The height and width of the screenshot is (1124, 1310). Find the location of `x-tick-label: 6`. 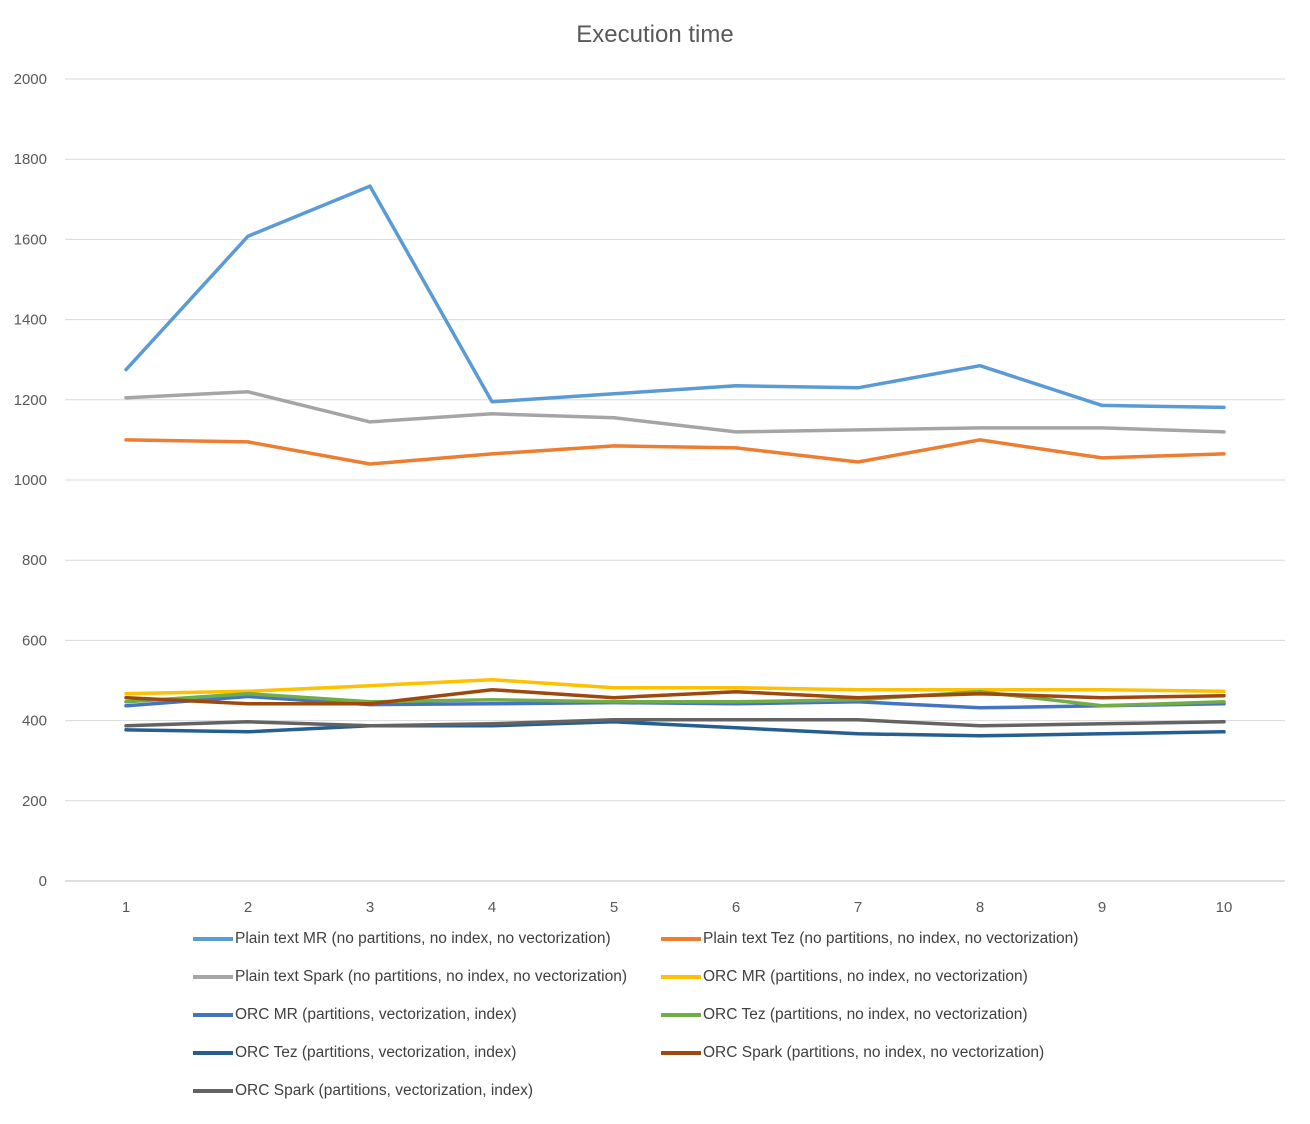

x-tick-label: 6 is located at coordinates (736, 907).